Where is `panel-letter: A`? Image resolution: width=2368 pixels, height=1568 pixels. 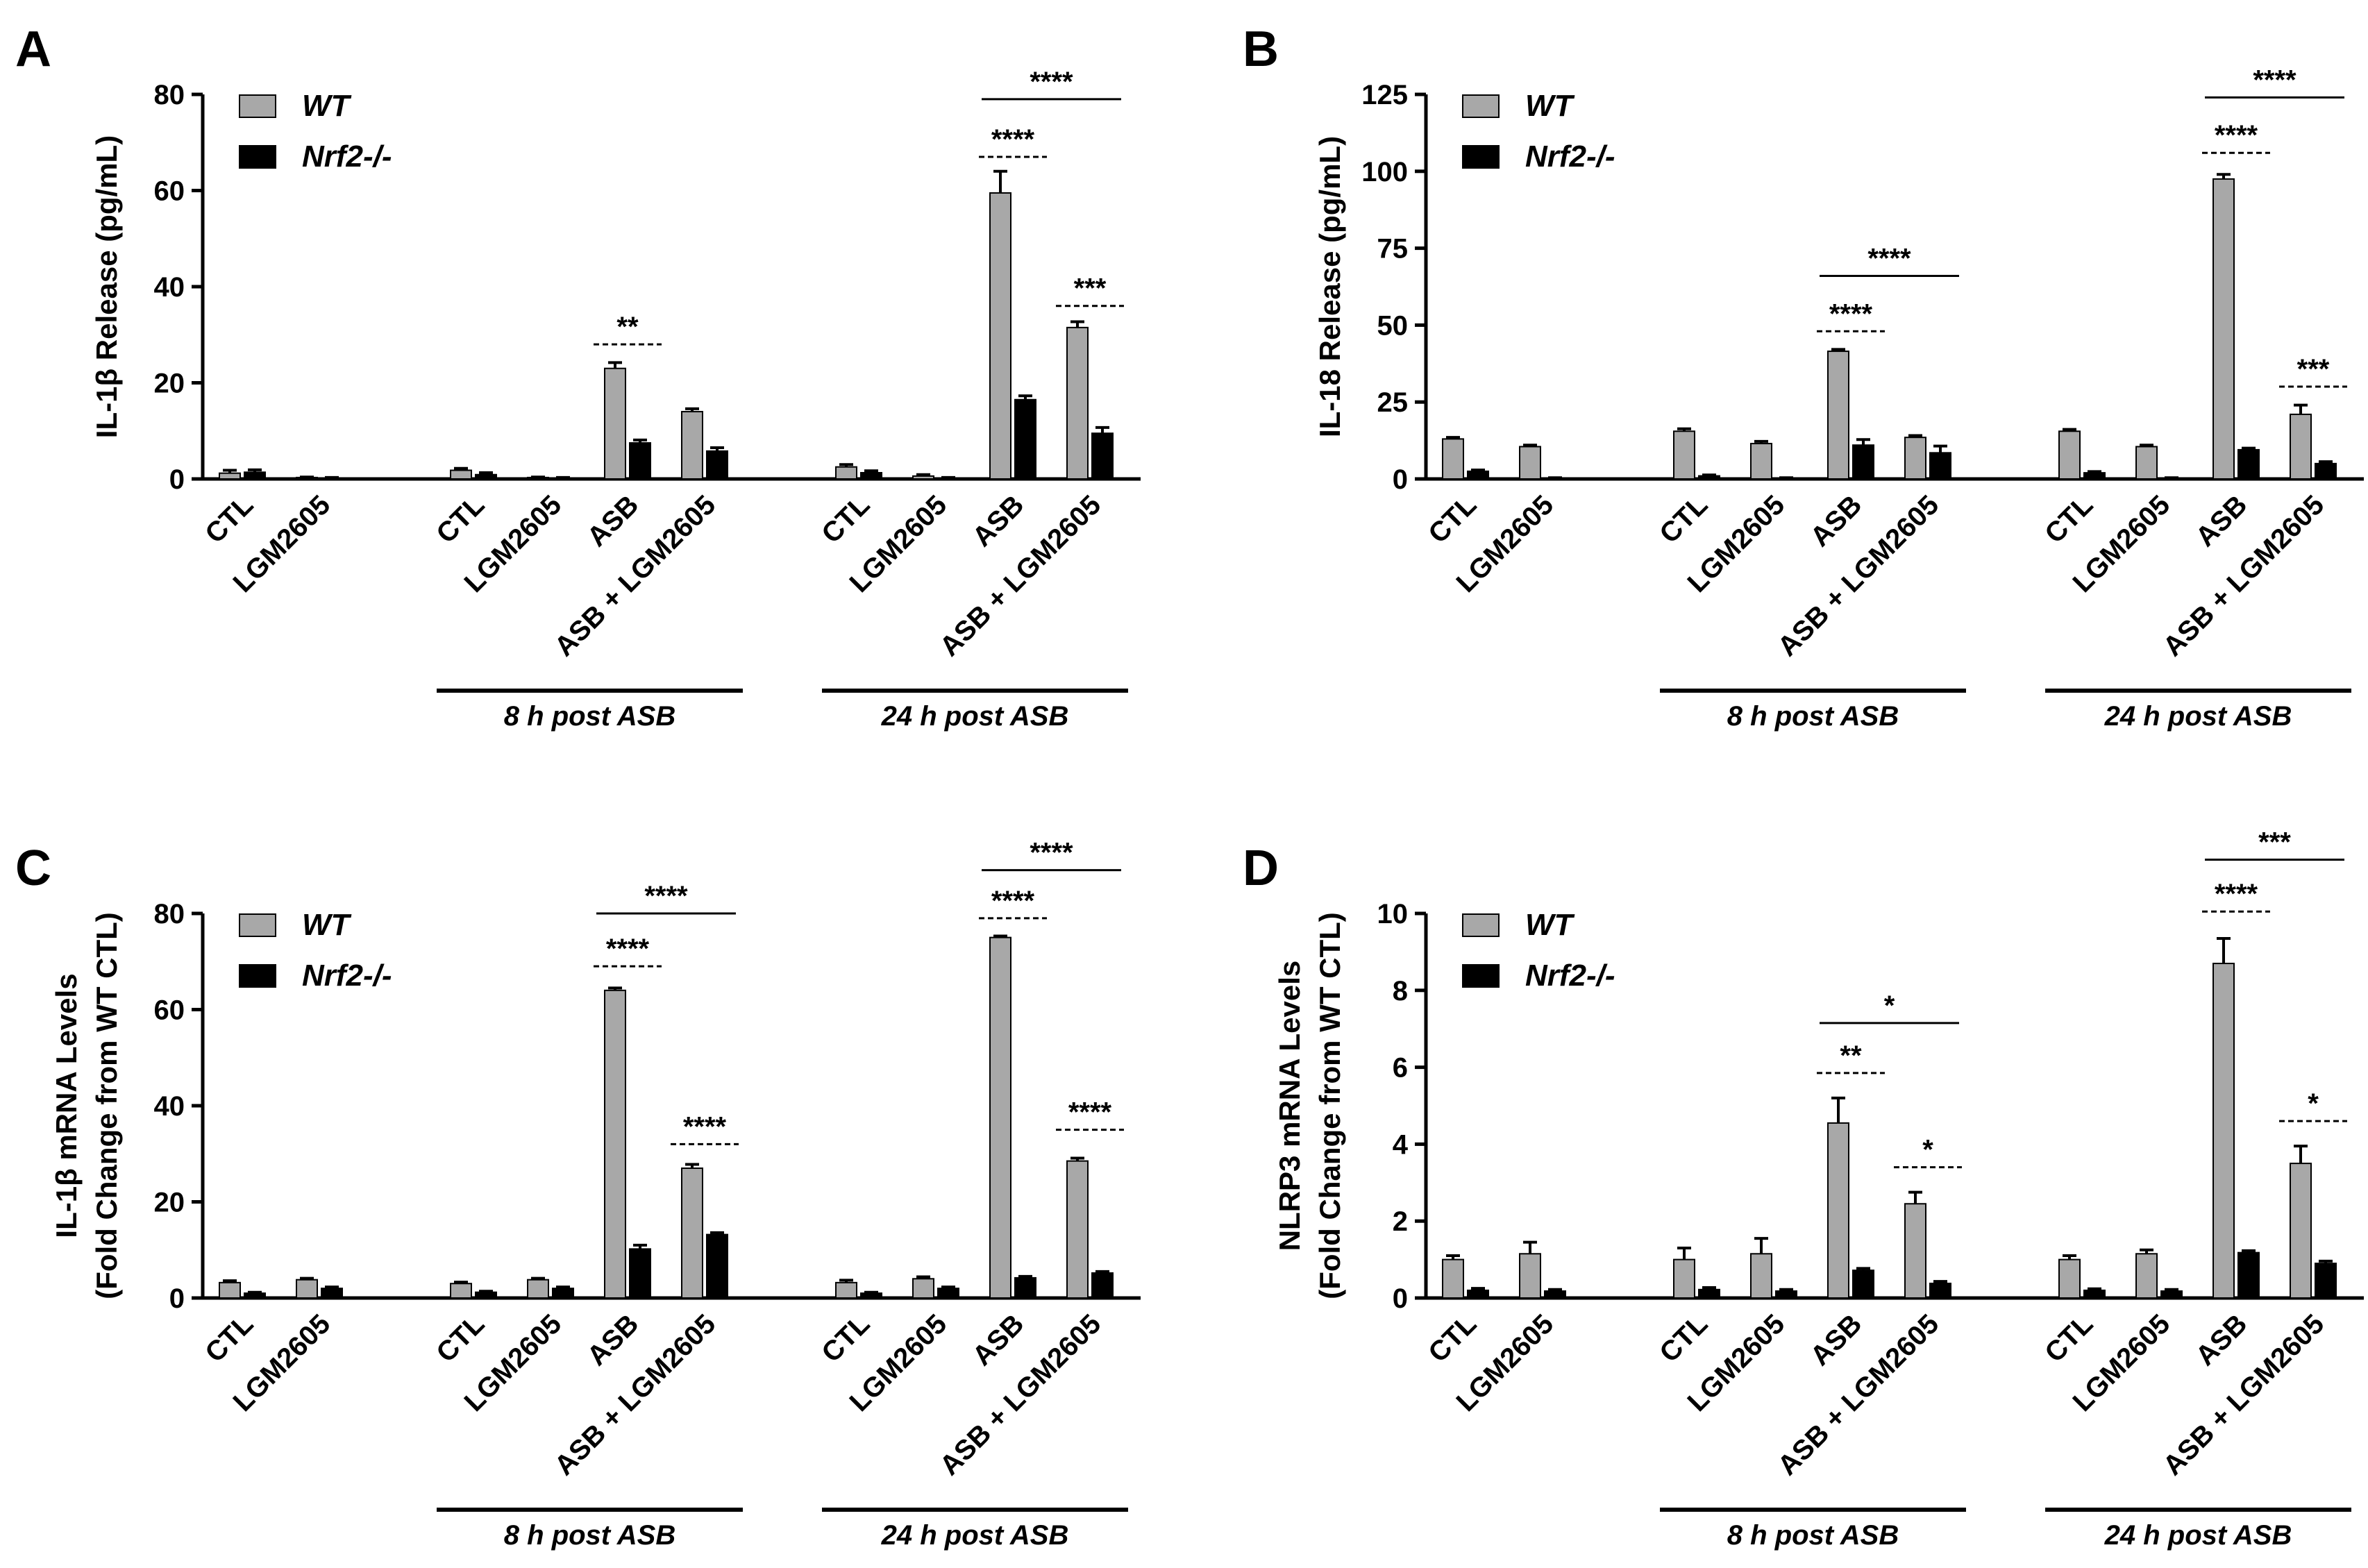
panel-letter: A is located at coordinates (33, 49).